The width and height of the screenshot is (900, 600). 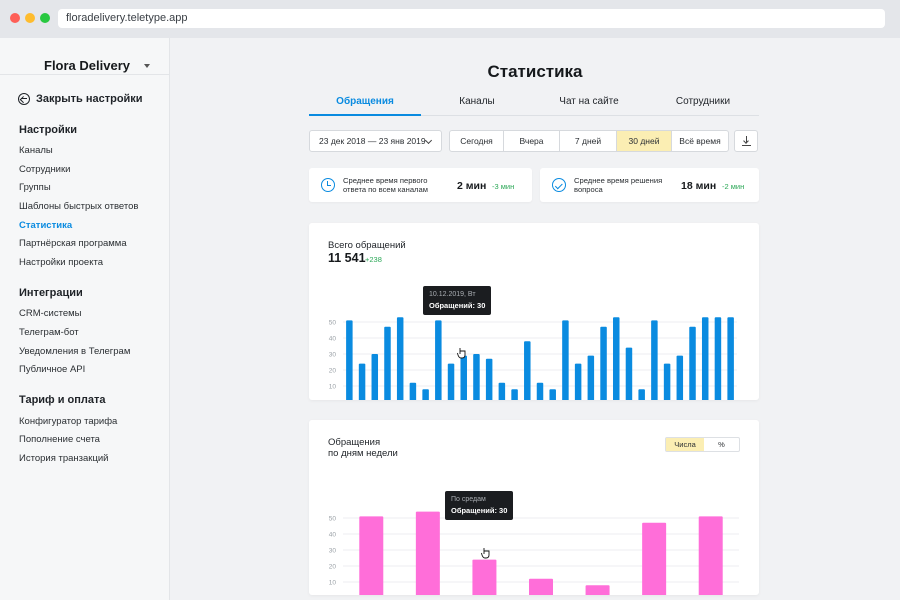 I want to click on nav-section-title: Интеграции, so click(x=51, y=293).